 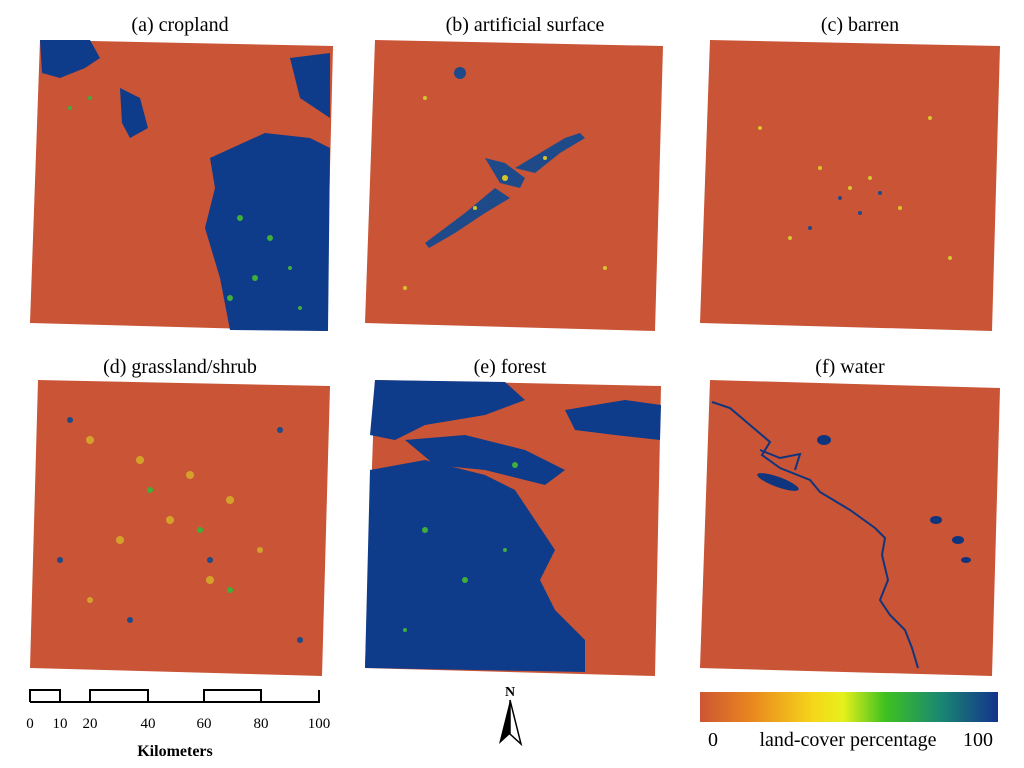 I want to click on north-arrow: N, so click(x=511, y=716).